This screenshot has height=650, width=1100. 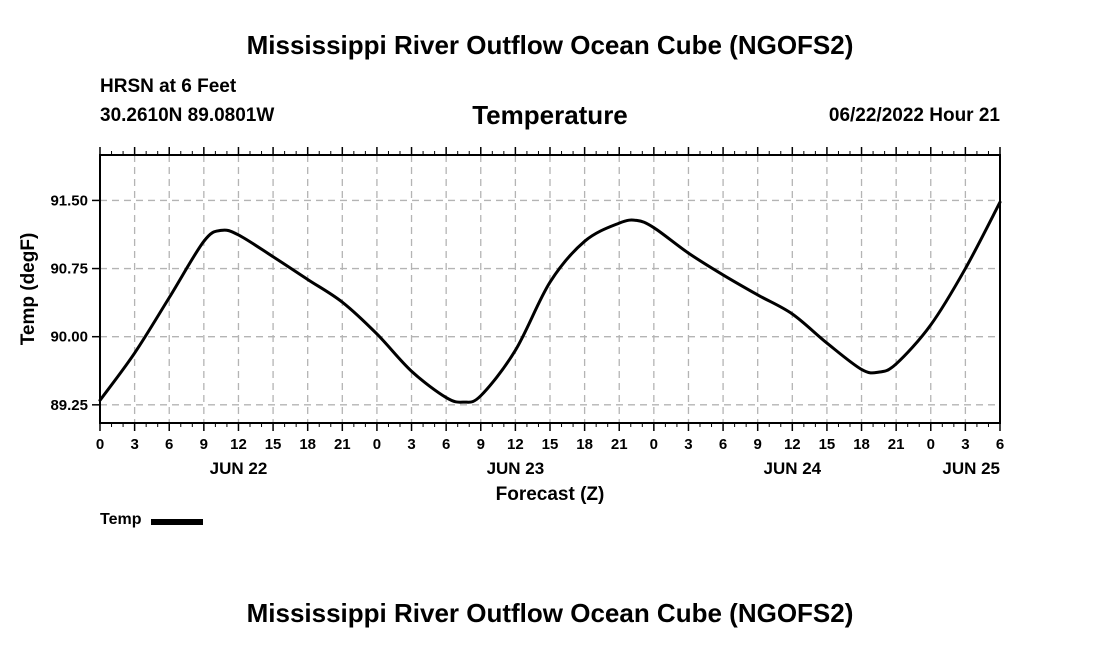 What do you see at coordinates (69, 337) in the screenshot?
I see `y-tick-label: 90.00` at bounding box center [69, 337].